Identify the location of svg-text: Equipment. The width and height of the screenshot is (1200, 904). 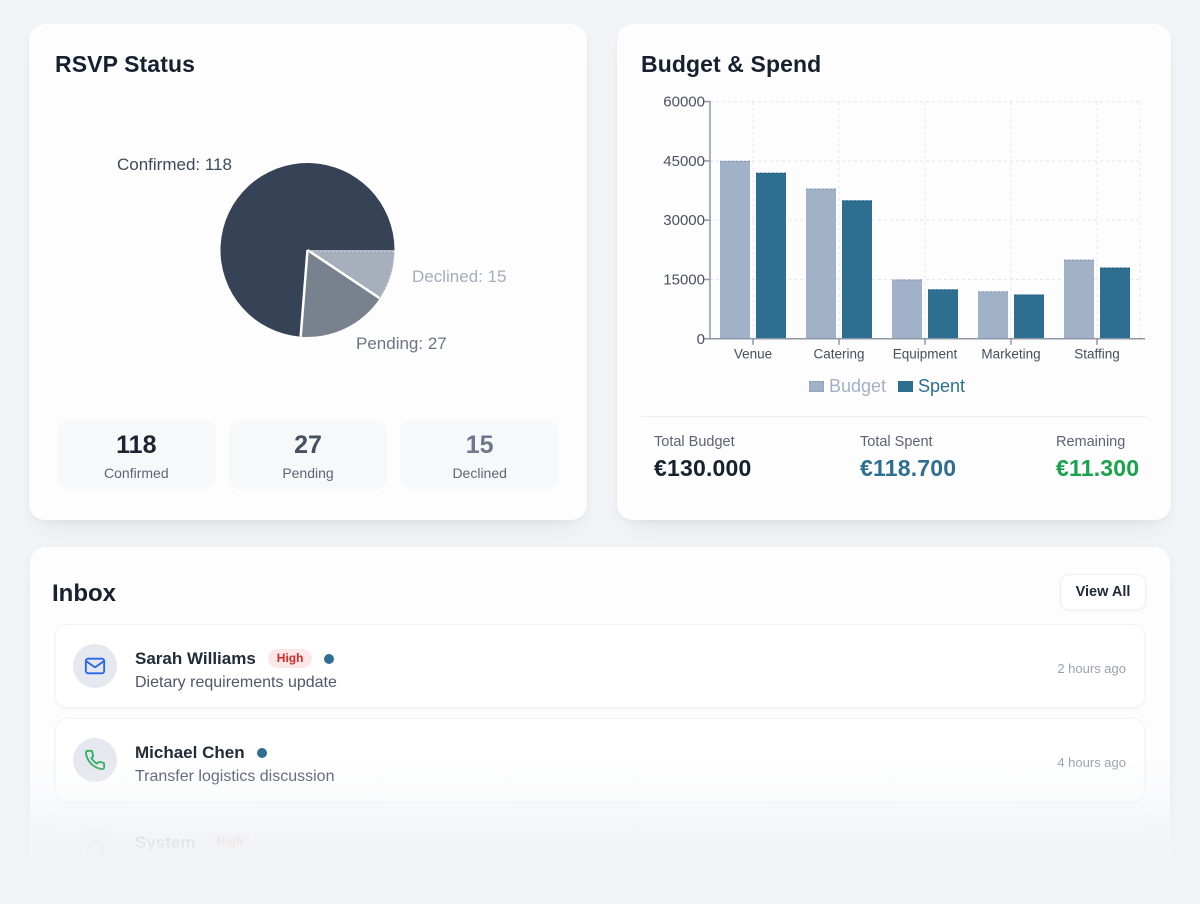
(925, 353).